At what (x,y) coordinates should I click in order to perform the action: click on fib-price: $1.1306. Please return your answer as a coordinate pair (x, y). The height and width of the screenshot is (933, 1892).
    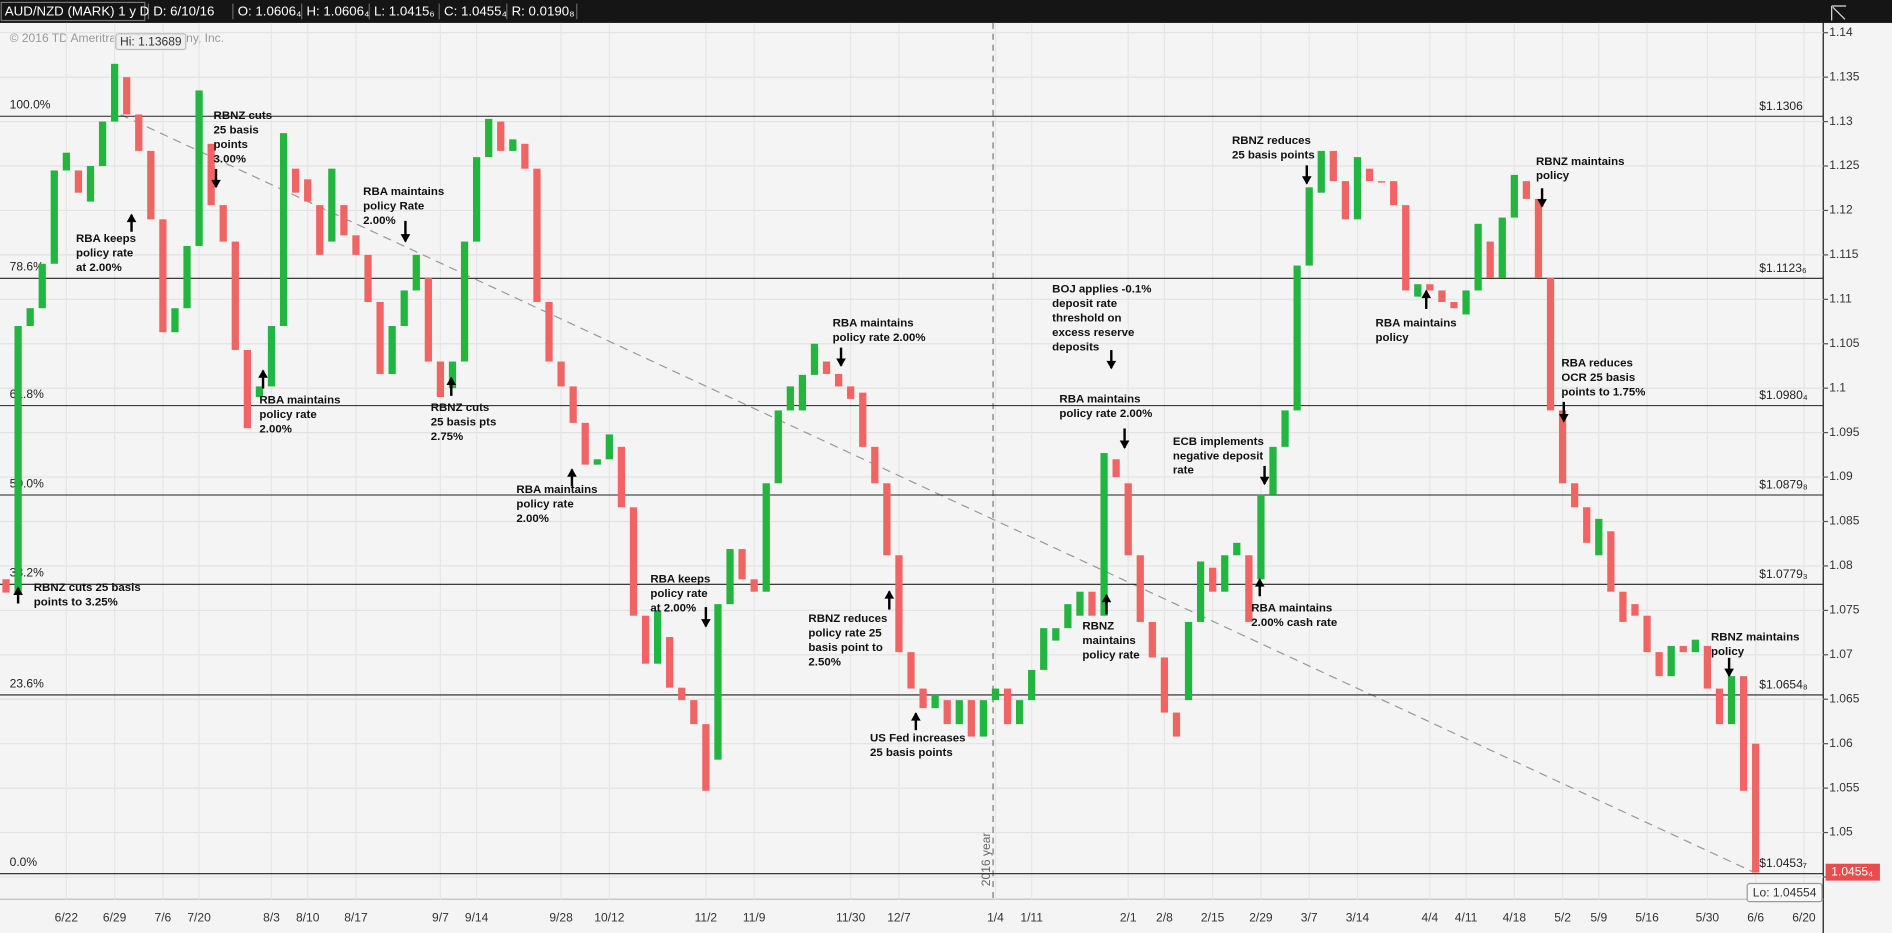
    Looking at the image, I should click on (1781, 106).